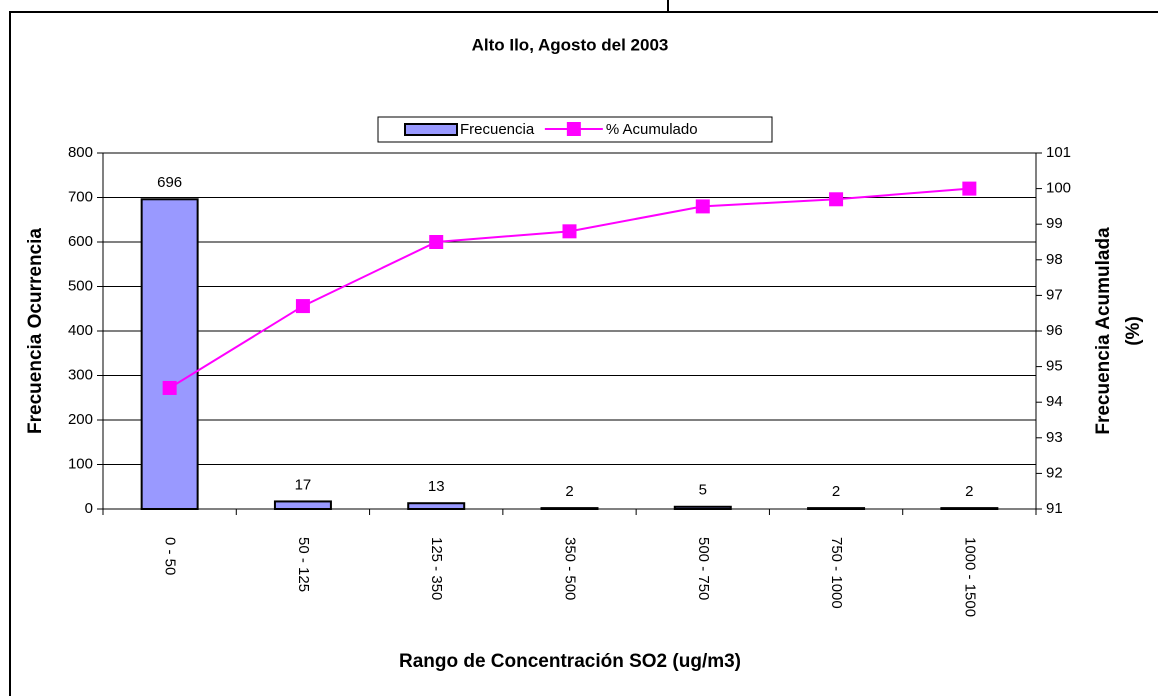 Image resolution: width=1158 pixels, height=696 pixels. What do you see at coordinates (1054, 508) in the screenshot?
I see `y2-tick-label: 91` at bounding box center [1054, 508].